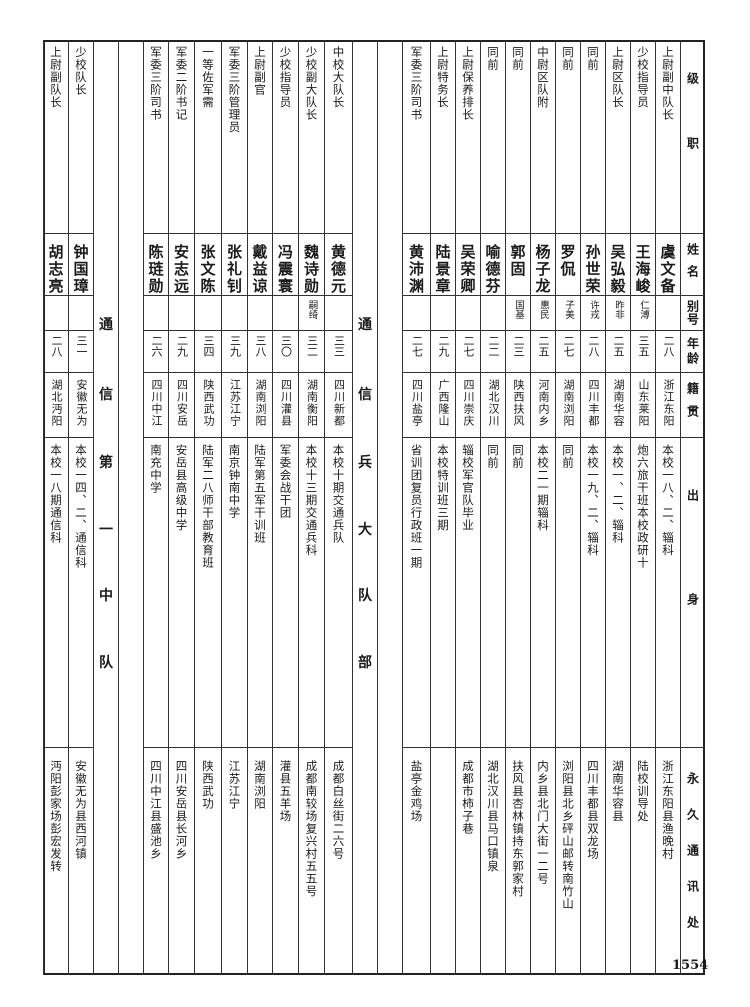 The image size is (750, 1007). Describe the element at coordinates (593, 592) in the screenshot. I see `origin-cell: 本校一九、二、辎科` at that location.